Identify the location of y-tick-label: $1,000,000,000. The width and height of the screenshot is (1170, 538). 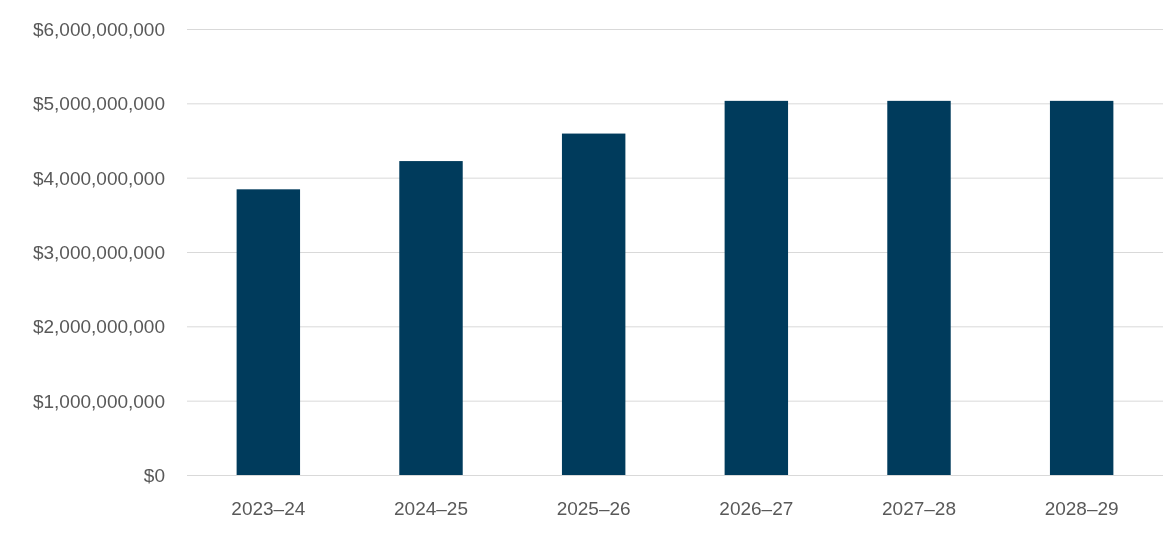
(98, 401).